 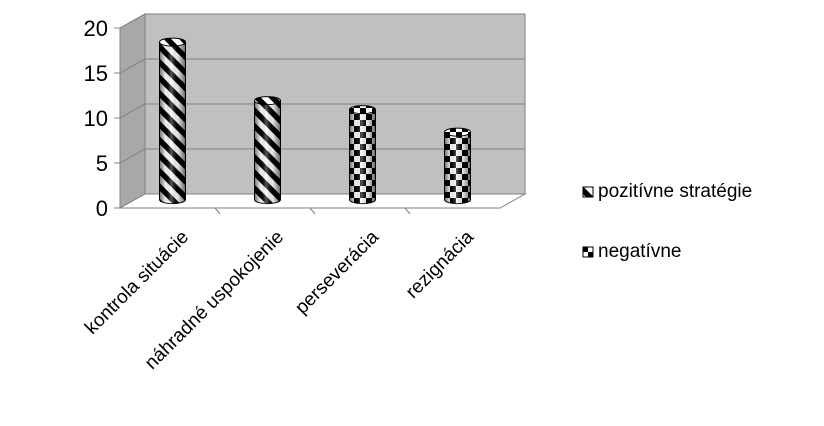 What do you see at coordinates (337, 272) in the screenshot?
I see `x-category-label: perseverácia` at bounding box center [337, 272].